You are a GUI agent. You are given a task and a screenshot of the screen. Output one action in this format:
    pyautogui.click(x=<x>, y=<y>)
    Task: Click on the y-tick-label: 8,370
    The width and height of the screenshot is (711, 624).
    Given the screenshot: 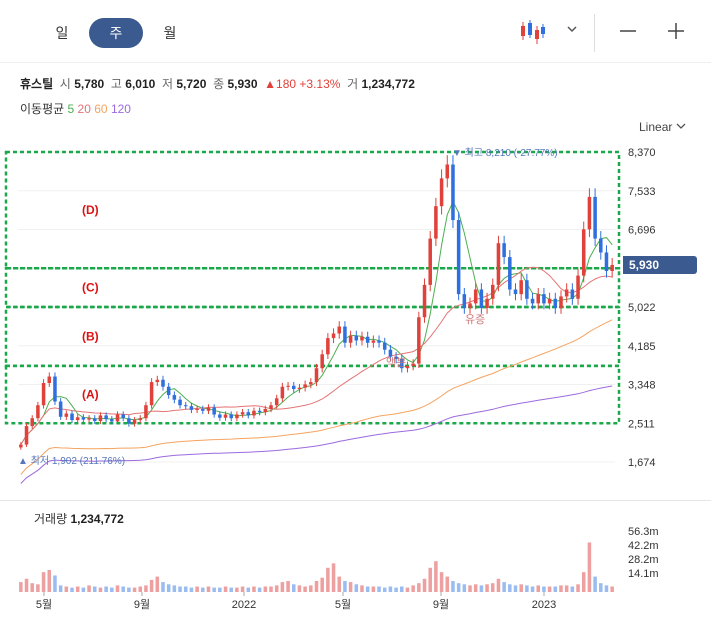 What is the action you would take?
    pyautogui.click(x=642, y=153)
    